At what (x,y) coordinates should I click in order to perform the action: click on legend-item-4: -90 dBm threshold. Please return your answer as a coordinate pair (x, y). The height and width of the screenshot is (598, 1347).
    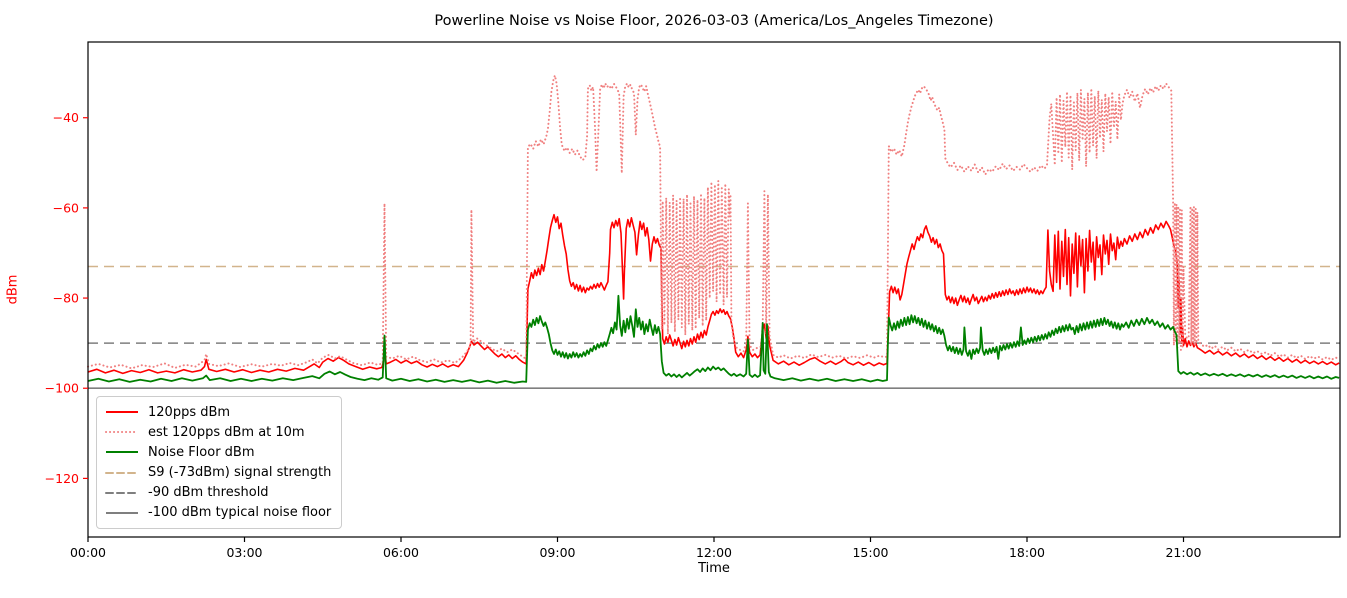
    Looking at the image, I should click on (219, 493).